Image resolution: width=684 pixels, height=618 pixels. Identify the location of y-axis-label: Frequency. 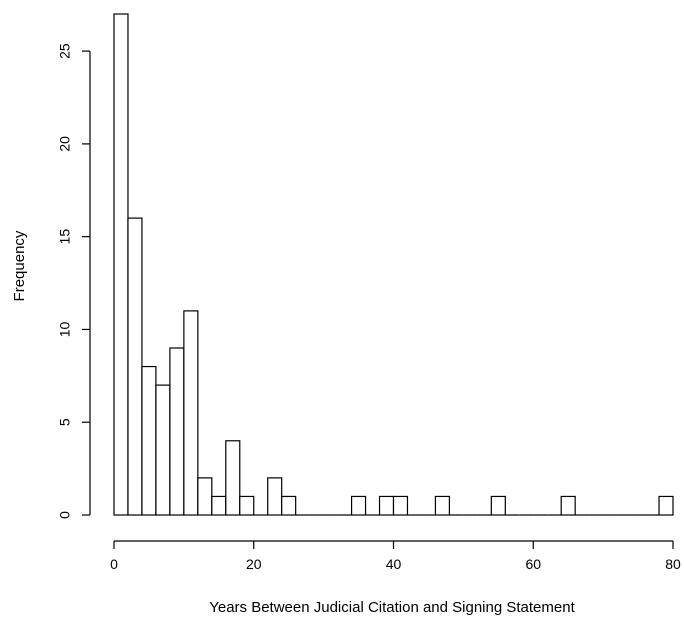
(19, 265).